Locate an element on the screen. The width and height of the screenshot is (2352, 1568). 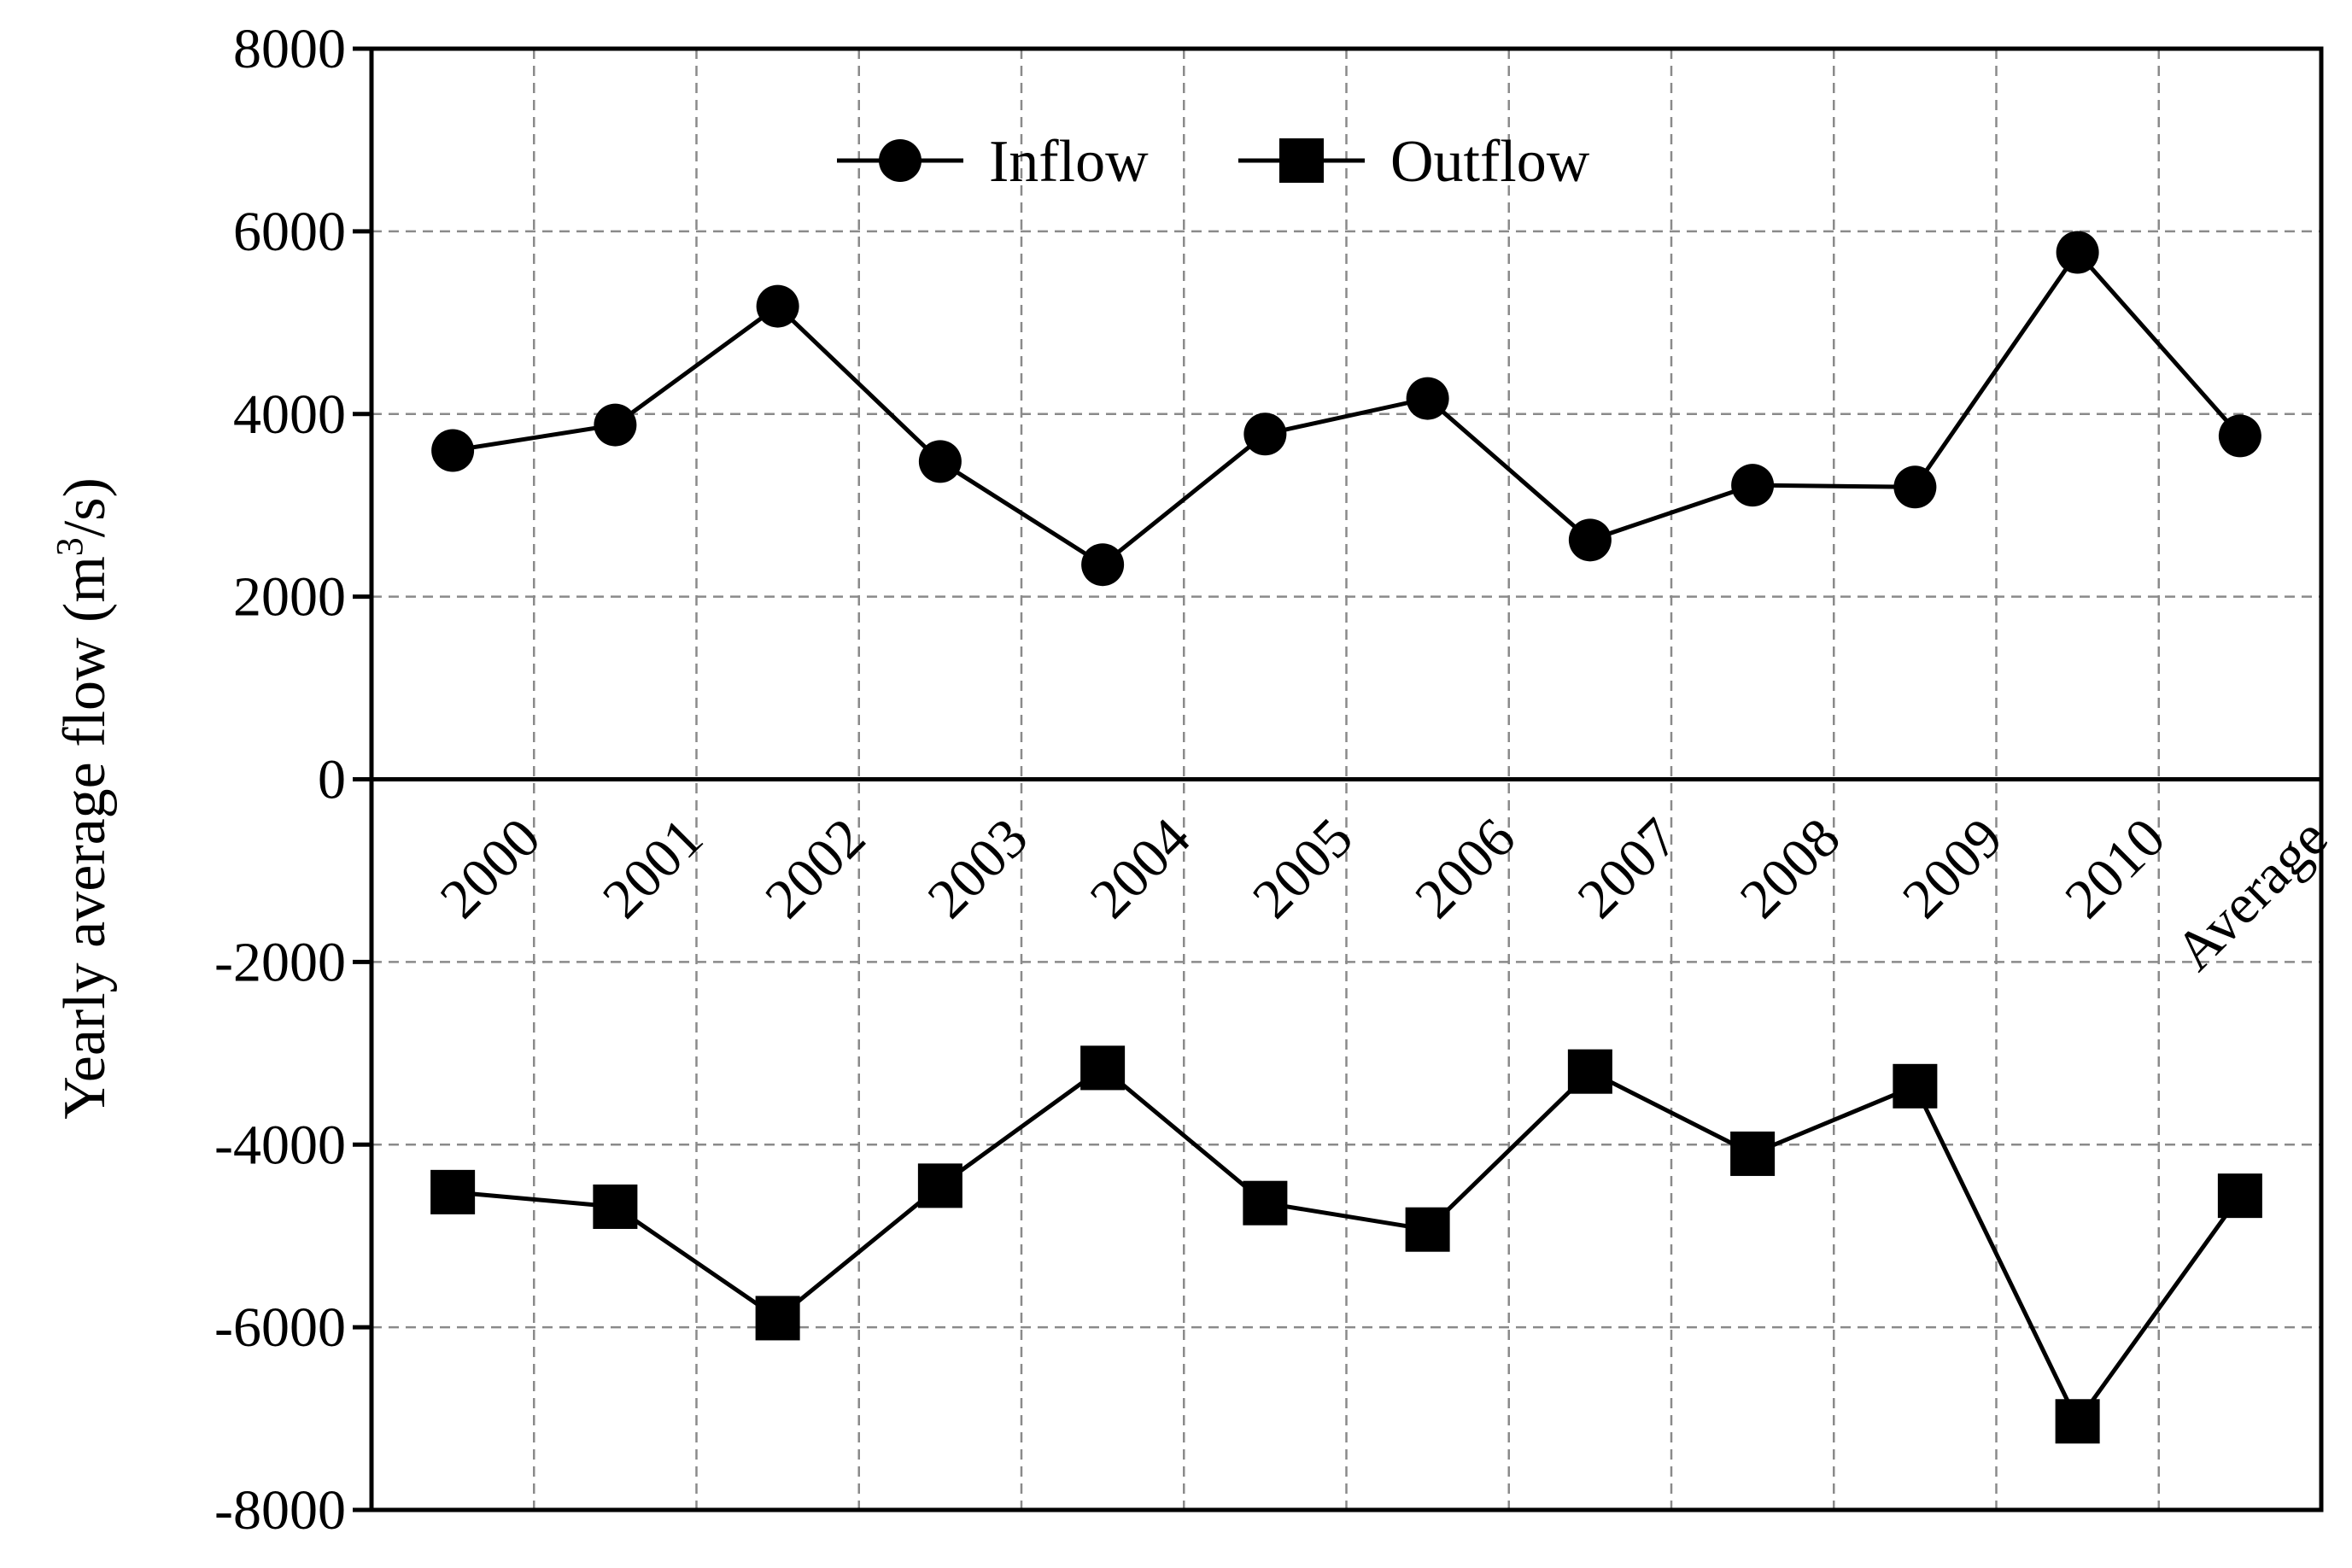
category-label: Average is located at coordinates (2251, 894).